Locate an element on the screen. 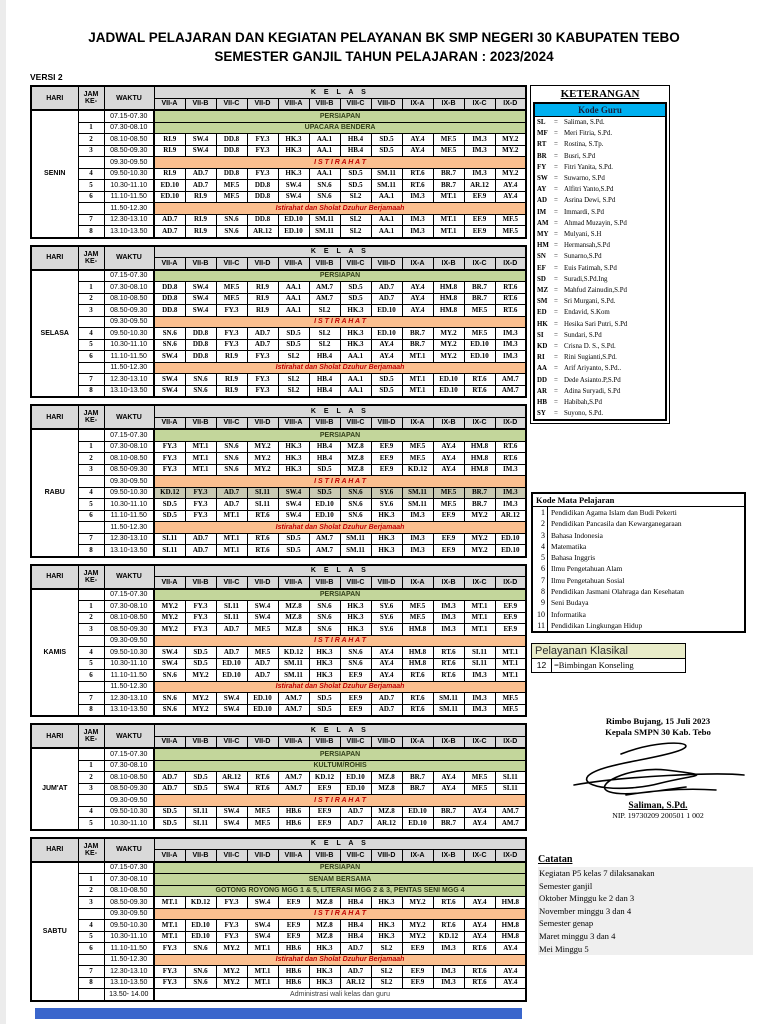 Image resolution: width=768 pixels, height=1024 pixels. teacher-row: RT = Rostina, S.Tp. is located at coordinates (600, 144).